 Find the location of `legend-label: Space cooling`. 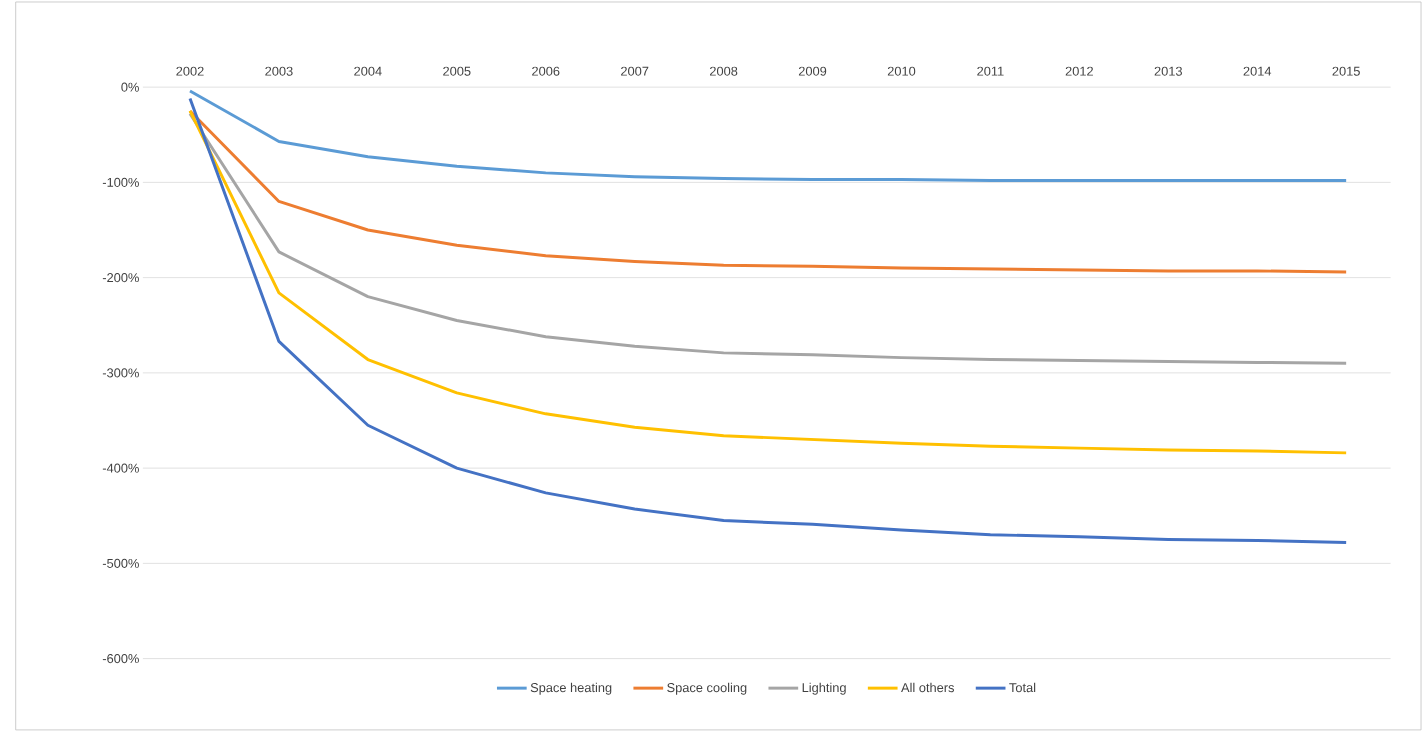

legend-label: Space cooling is located at coordinates (707, 688).